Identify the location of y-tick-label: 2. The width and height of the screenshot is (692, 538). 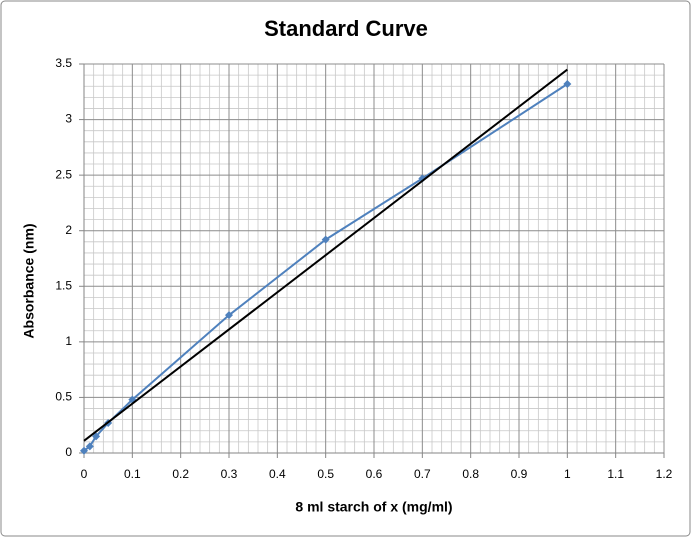
(68, 230).